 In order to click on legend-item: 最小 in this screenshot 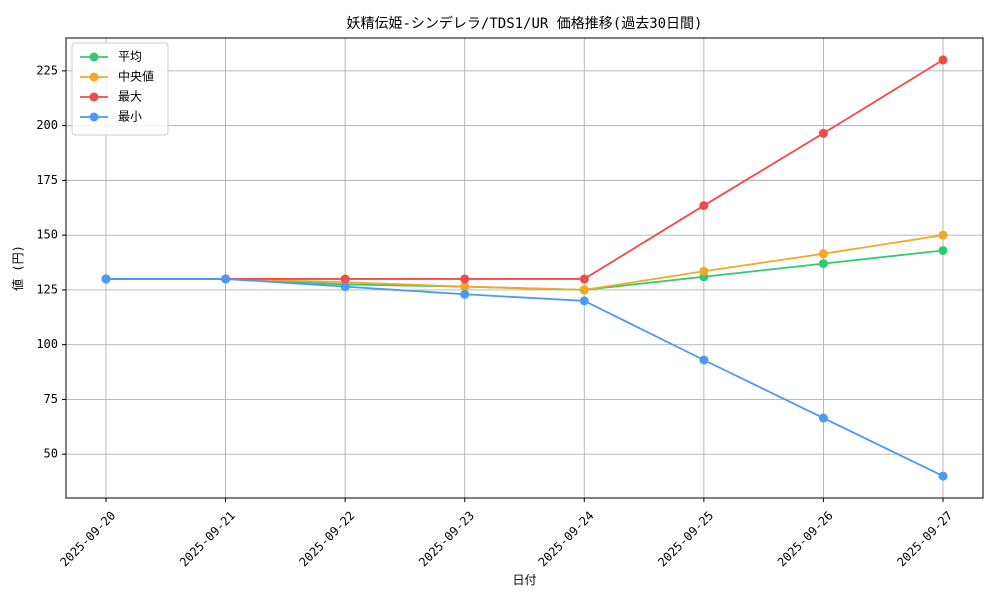, I will do `click(111, 117)`.